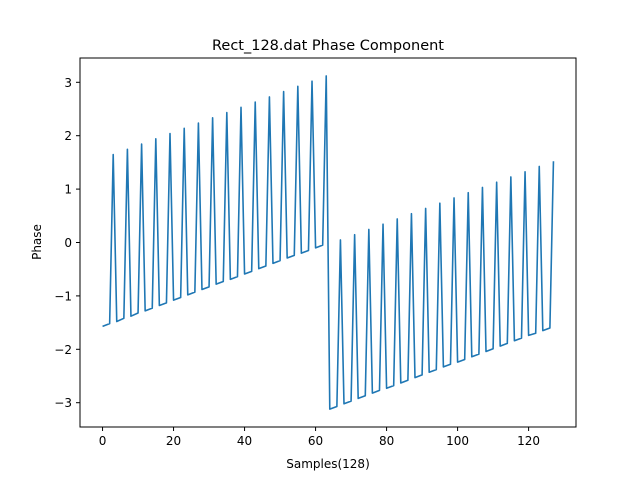 The image size is (640, 480). What do you see at coordinates (63, 403) in the screenshot?
I see `y-tick-label: −3` at bounding box center [63, 403].